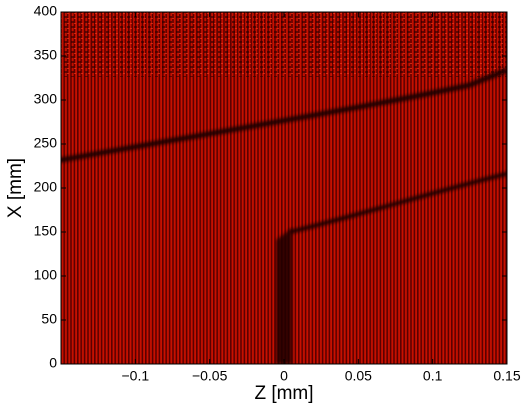 This screenshot has height=408, width=525. What do you see at coordinates (46, 11) in the screenshot?
I see `y-tick-label: 400` at bounding box center [46, 11].